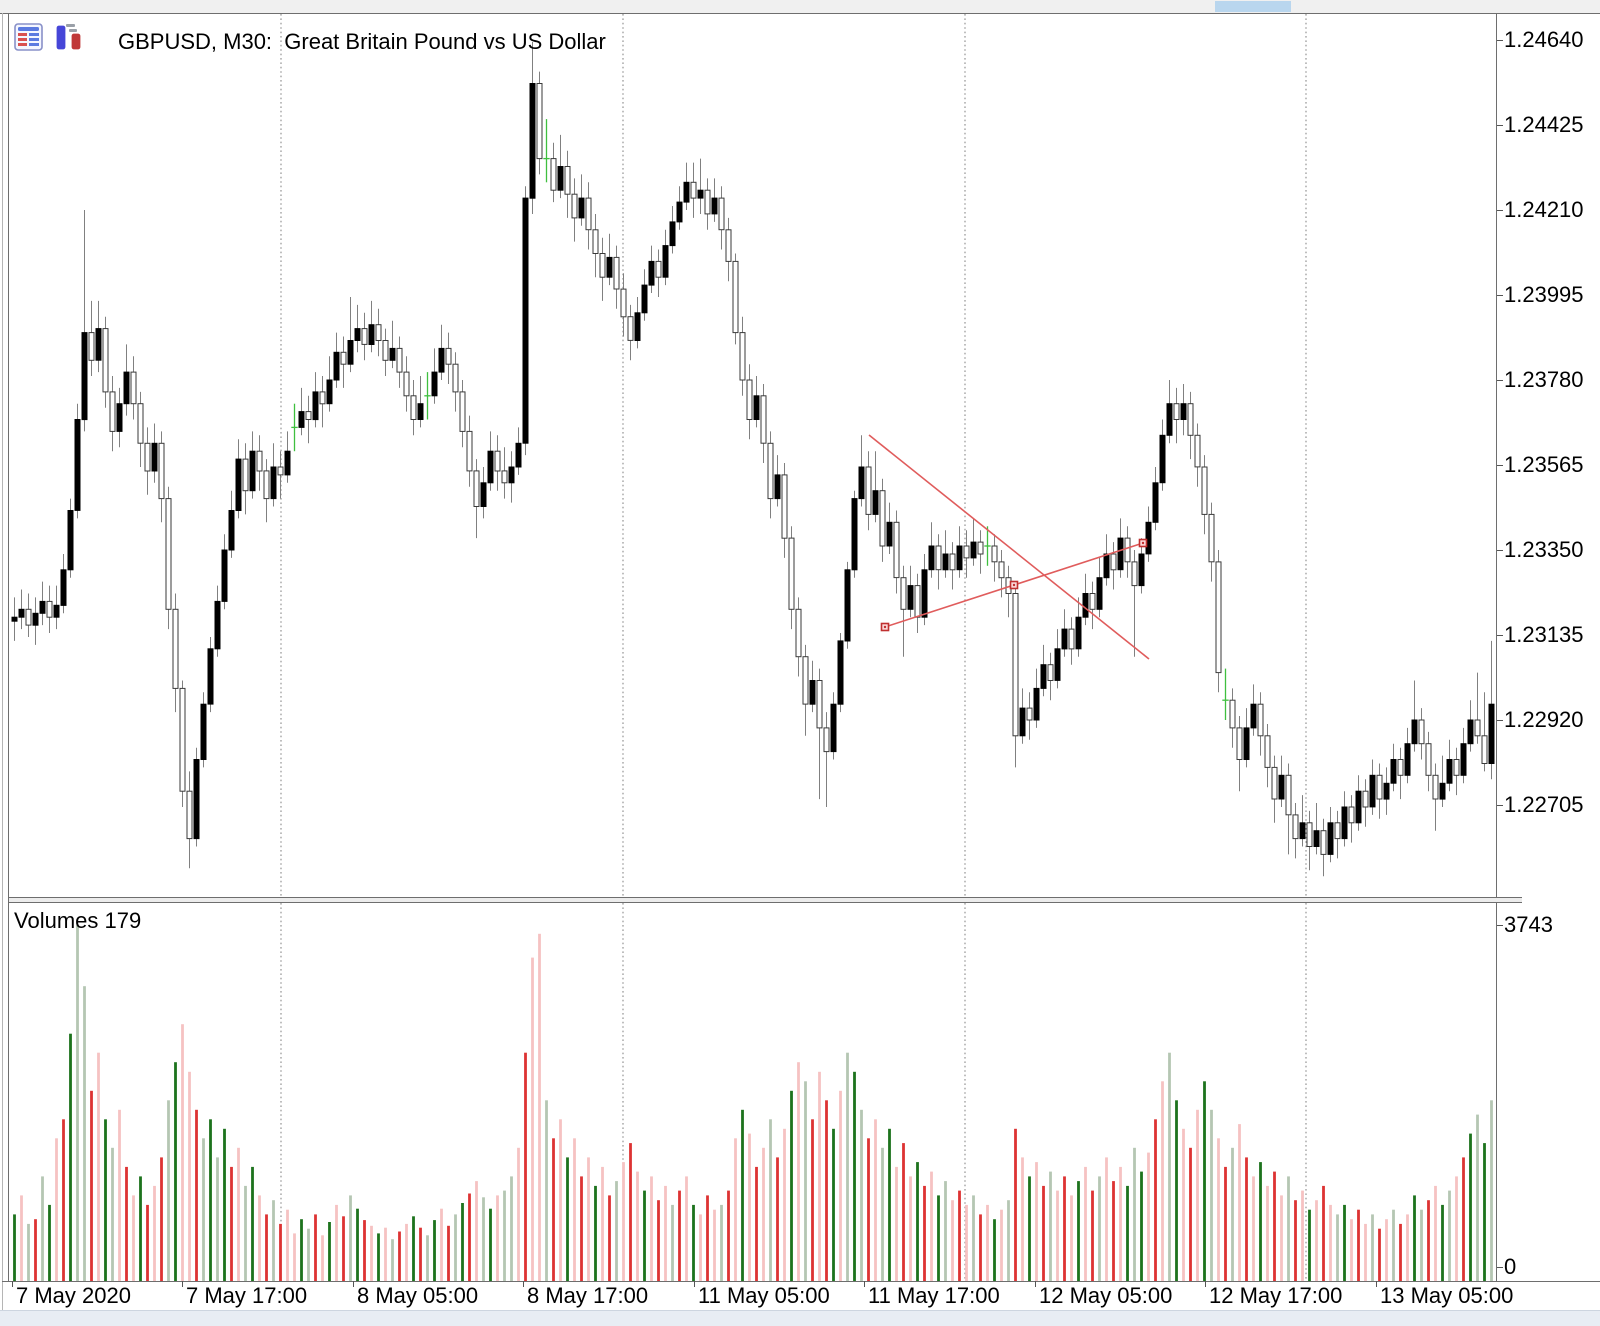  I want to click on price-axis-label: 1.23565, so click(1544, 464).